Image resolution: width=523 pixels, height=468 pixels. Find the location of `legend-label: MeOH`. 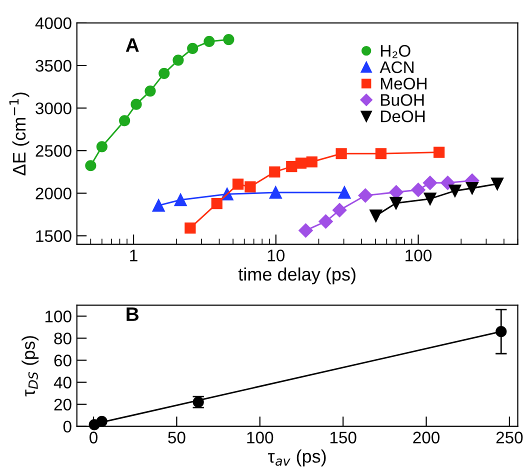

legend-label: MeOH is located at coordinates (403, 84).